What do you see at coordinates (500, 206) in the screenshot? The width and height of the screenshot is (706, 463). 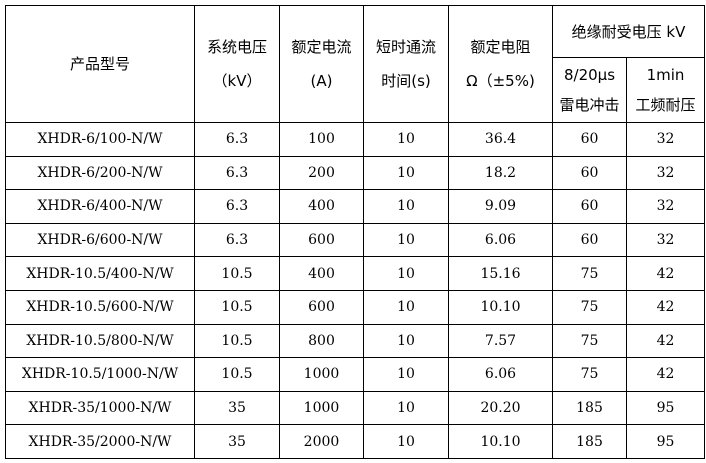 I see `cell-resistance: 9.09` at bounding box center [500, 206].